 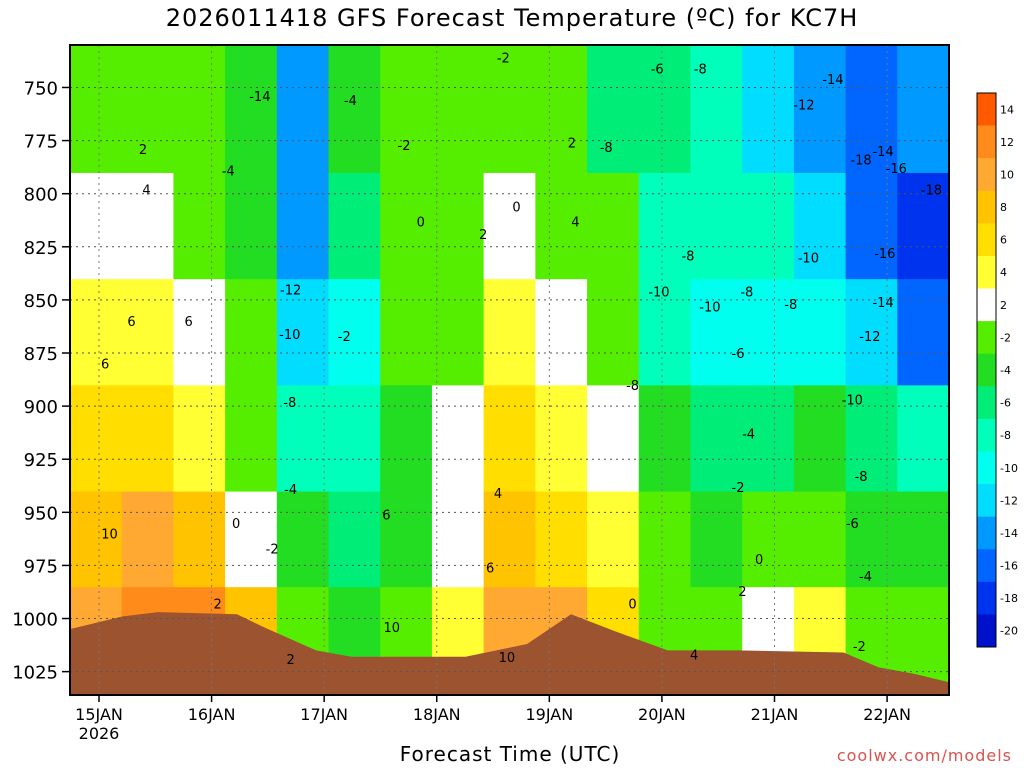 What do you see at coordinates (344, 337) in the screenshot?
I see `contour-label: -2` at bounding box center [344, 337].